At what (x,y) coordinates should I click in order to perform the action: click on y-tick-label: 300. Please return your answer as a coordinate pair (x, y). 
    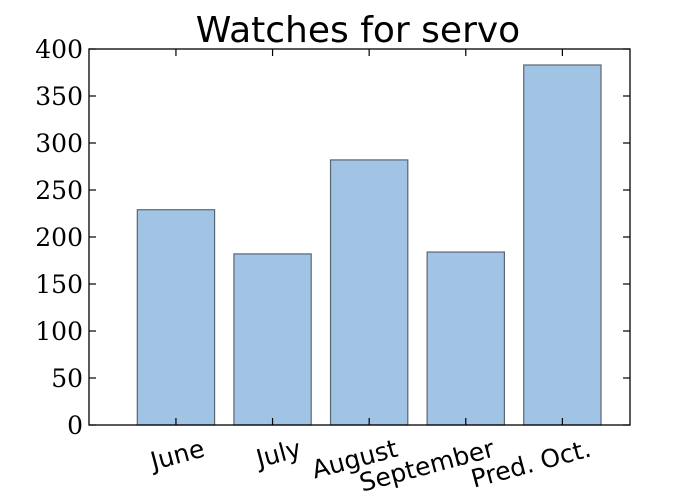
    Looking at the image, I should click on (59, 143).